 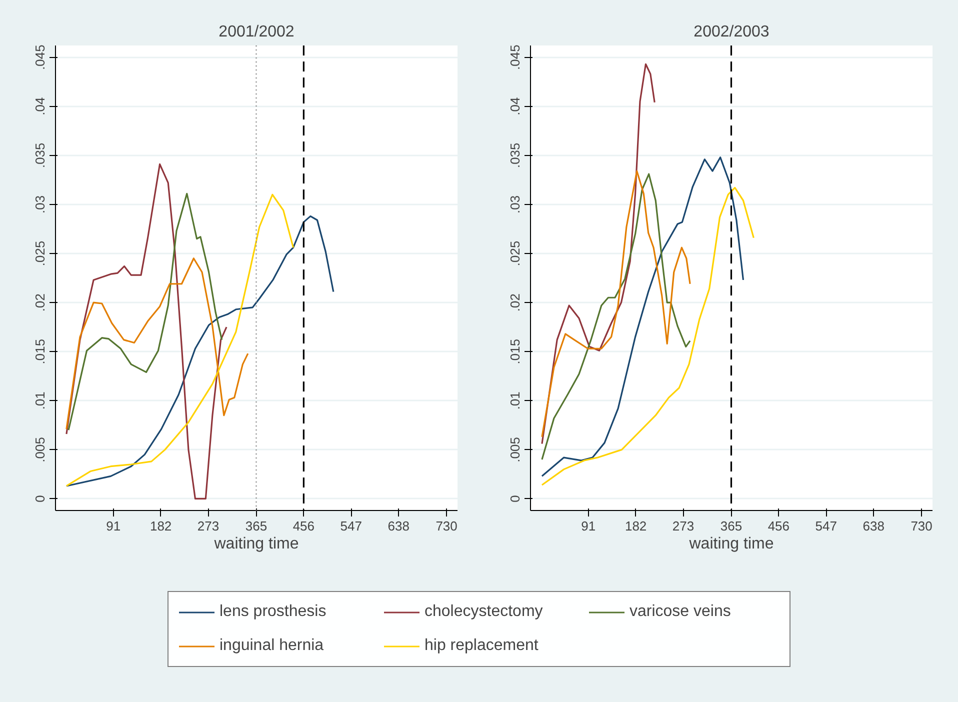 I want to click on legend-label: lens prosthesis, so click(x=274, y=611).